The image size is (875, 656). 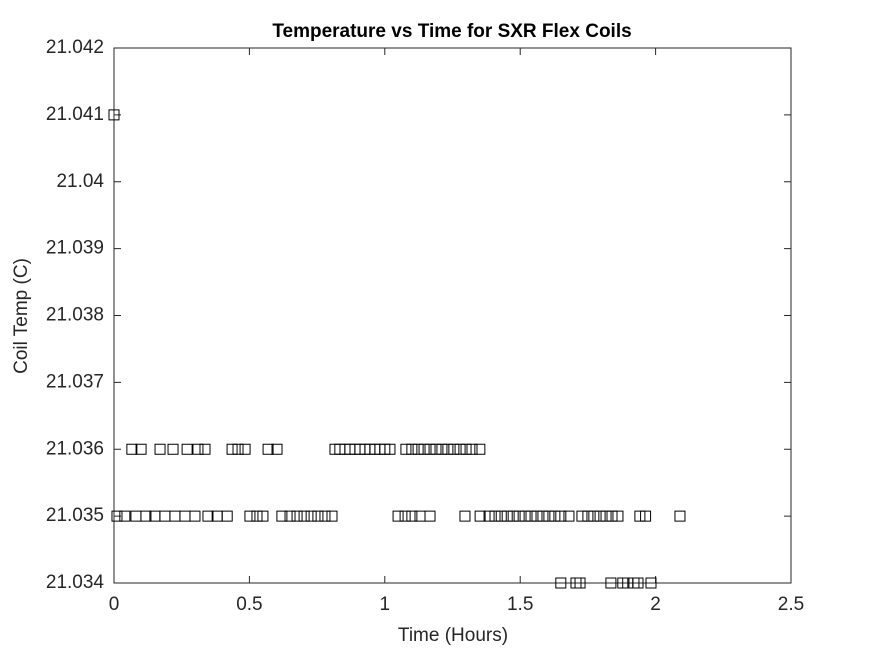 I want to click on y-tick-label: 21.037, so click(x=75, y=381).